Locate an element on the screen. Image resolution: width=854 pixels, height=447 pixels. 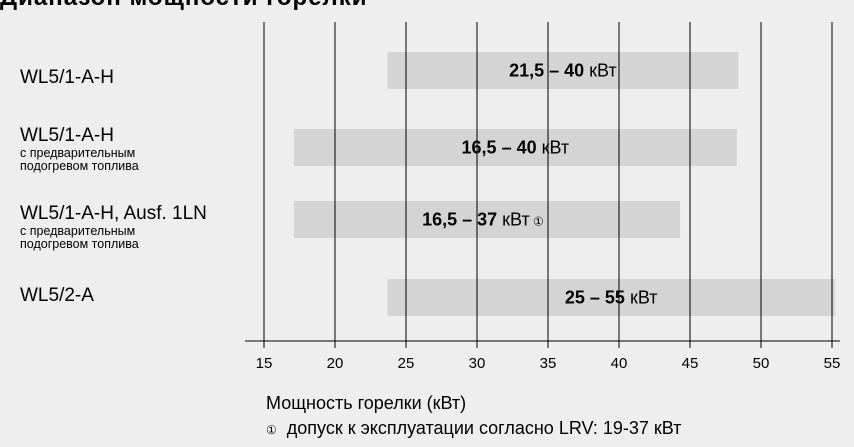
bar-value-label: 25 – 55 кВт is located at coordinates (611, 298).